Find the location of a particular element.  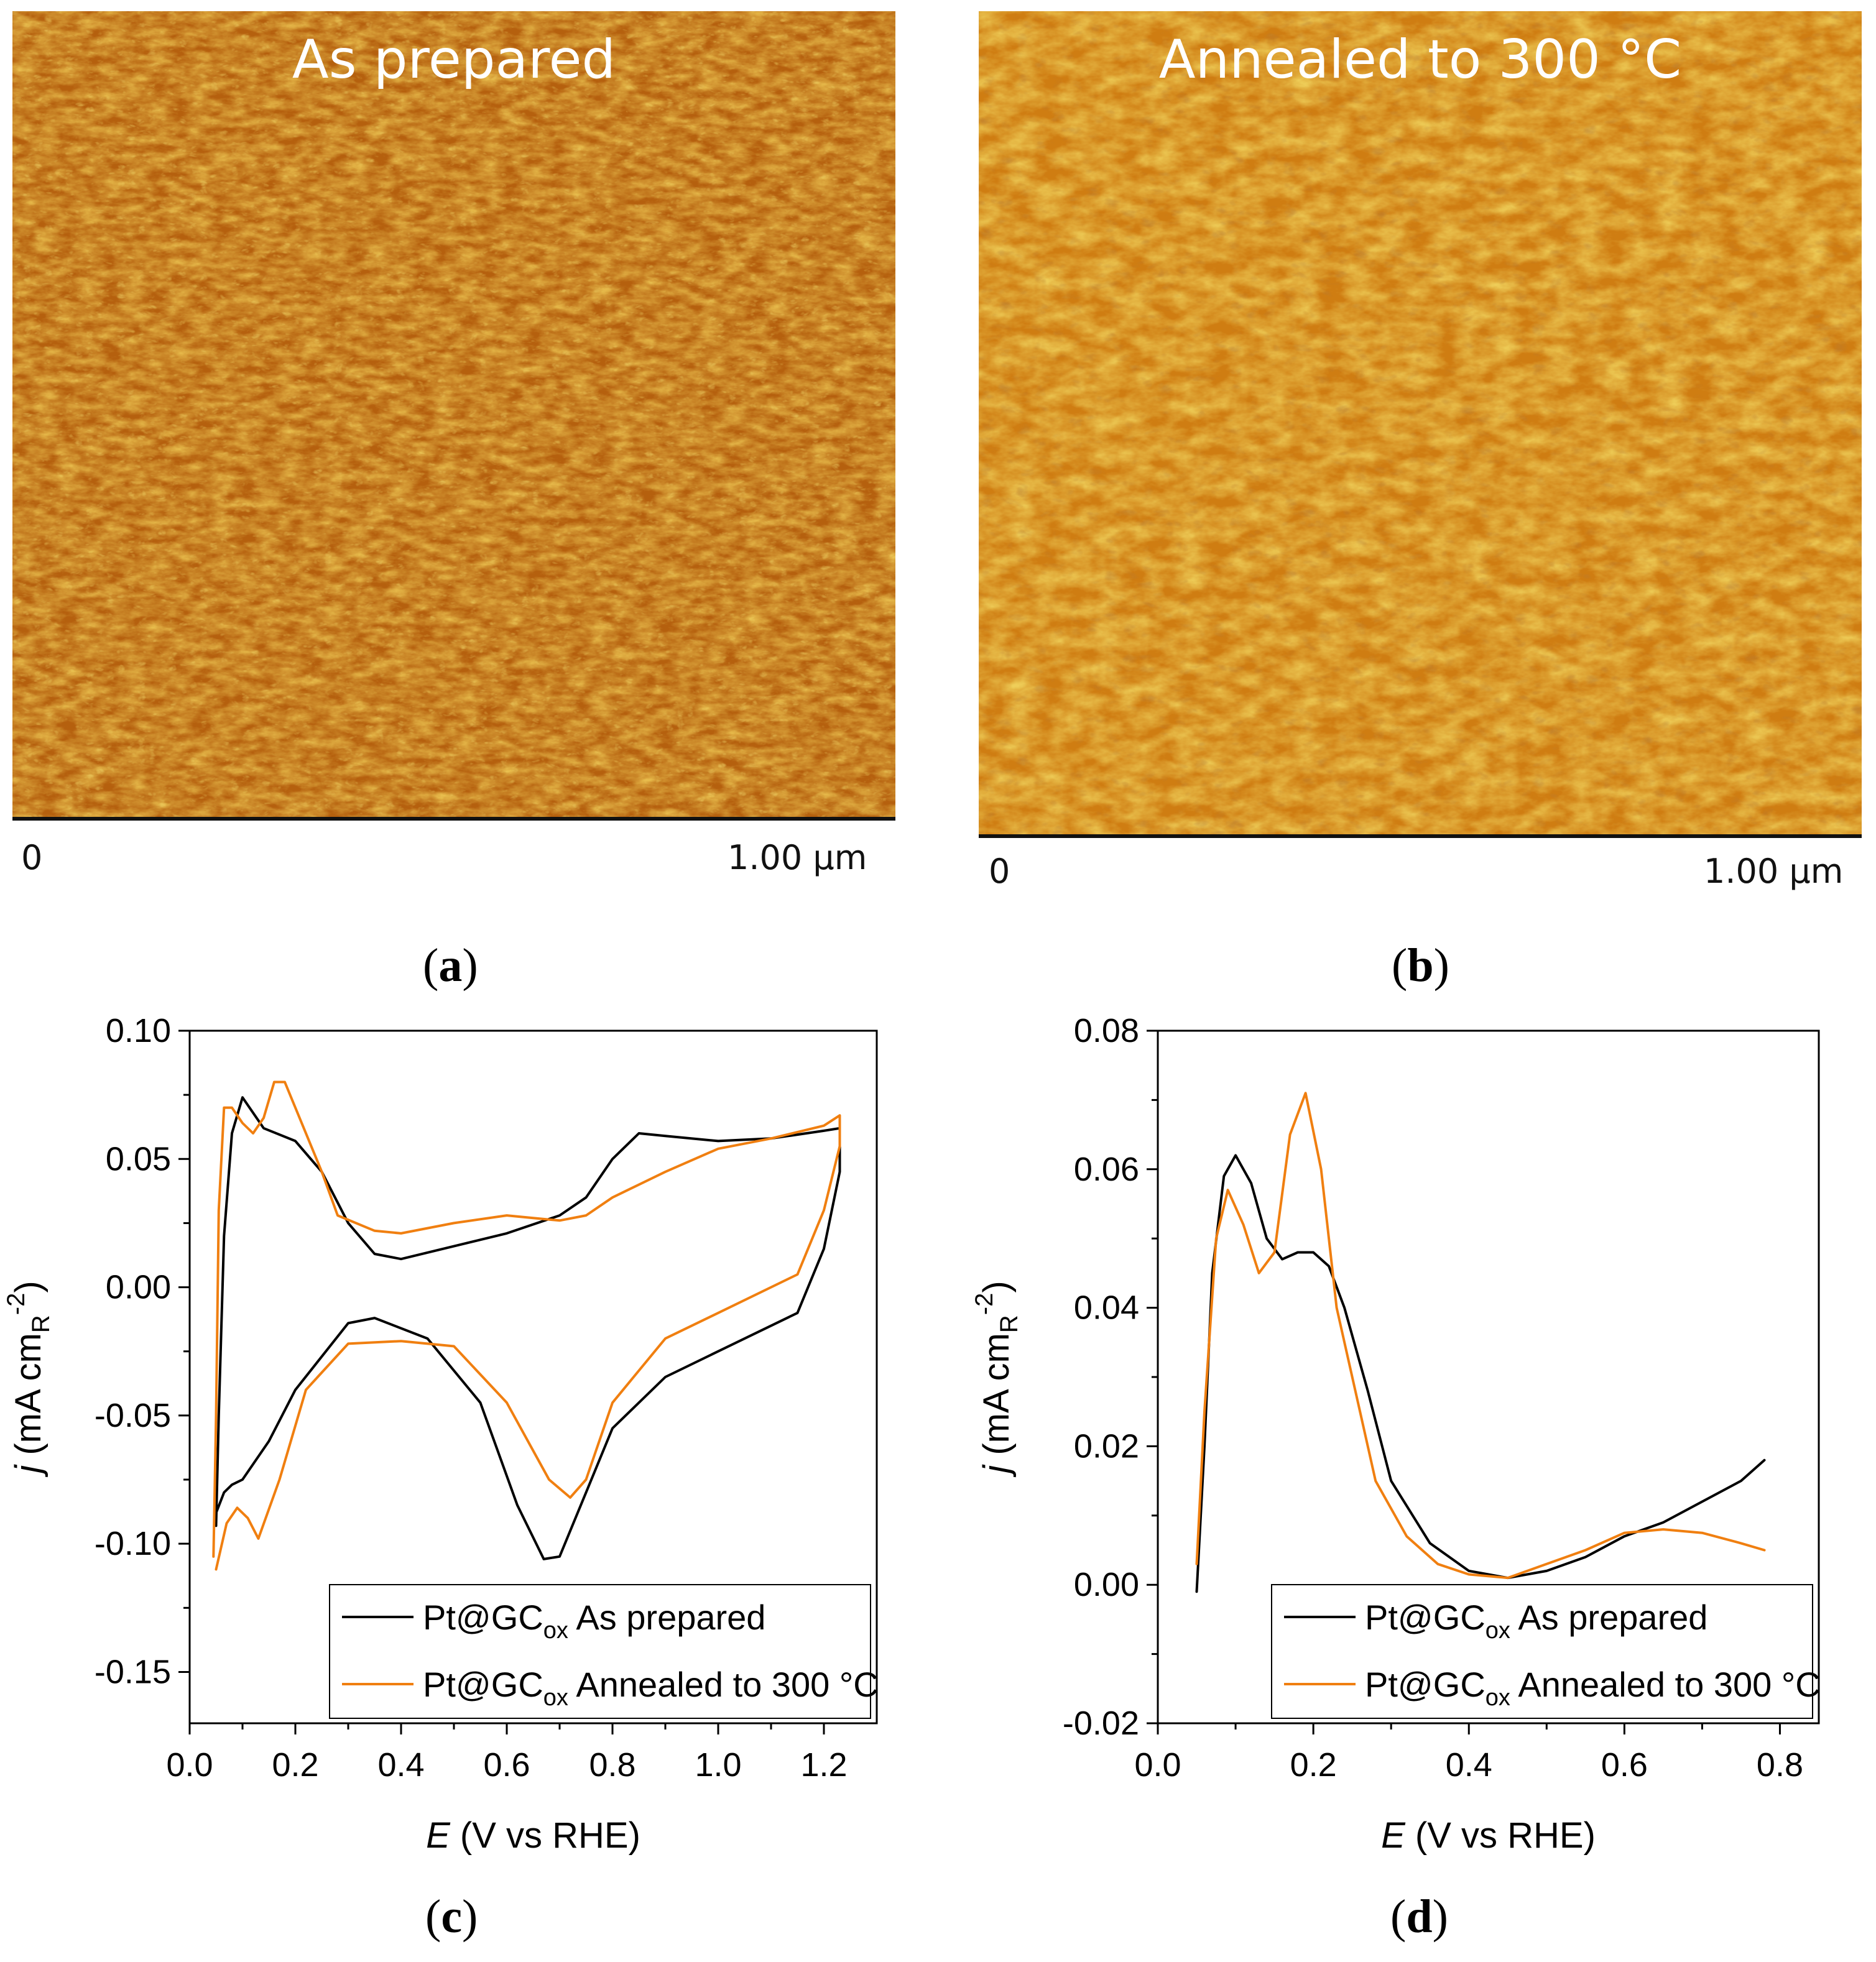

y-tick-label: 0.08 is located at coordinates (1106, 1030).